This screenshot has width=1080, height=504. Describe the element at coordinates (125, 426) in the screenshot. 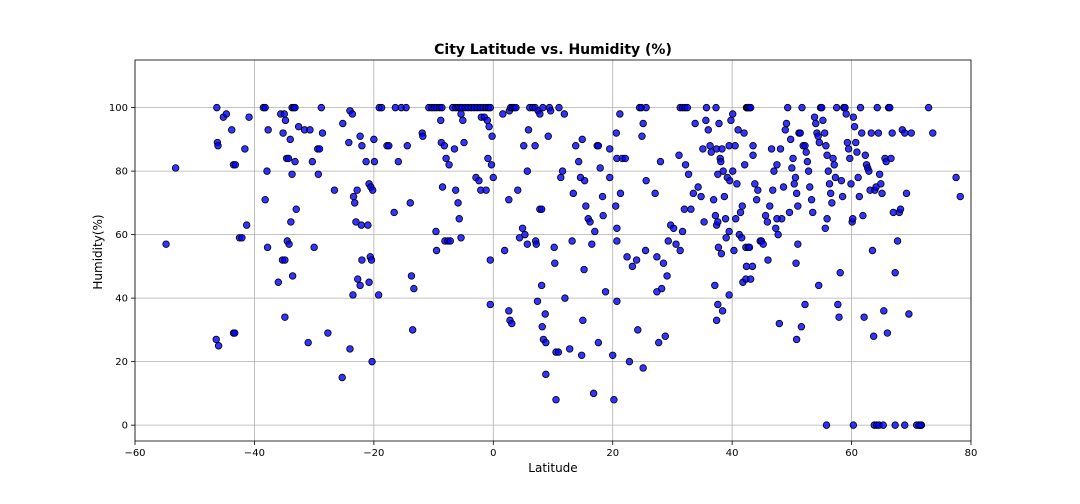

I see `y-tick-label: 0` at that location.